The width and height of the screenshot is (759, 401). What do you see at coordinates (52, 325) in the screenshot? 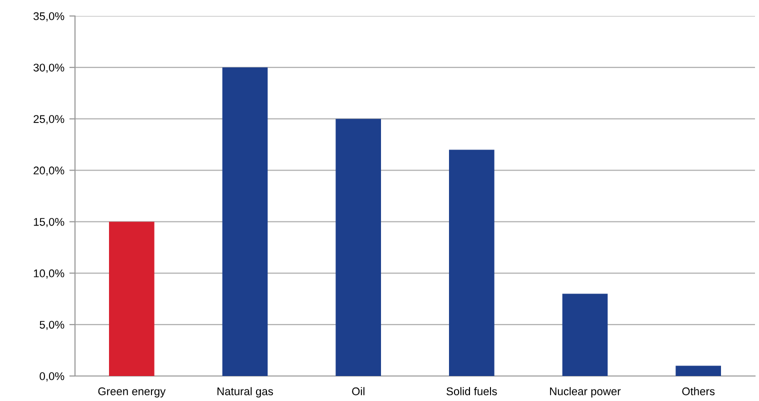
I see `y-tick-label: 5,0%` at bounding box center [52, 325].